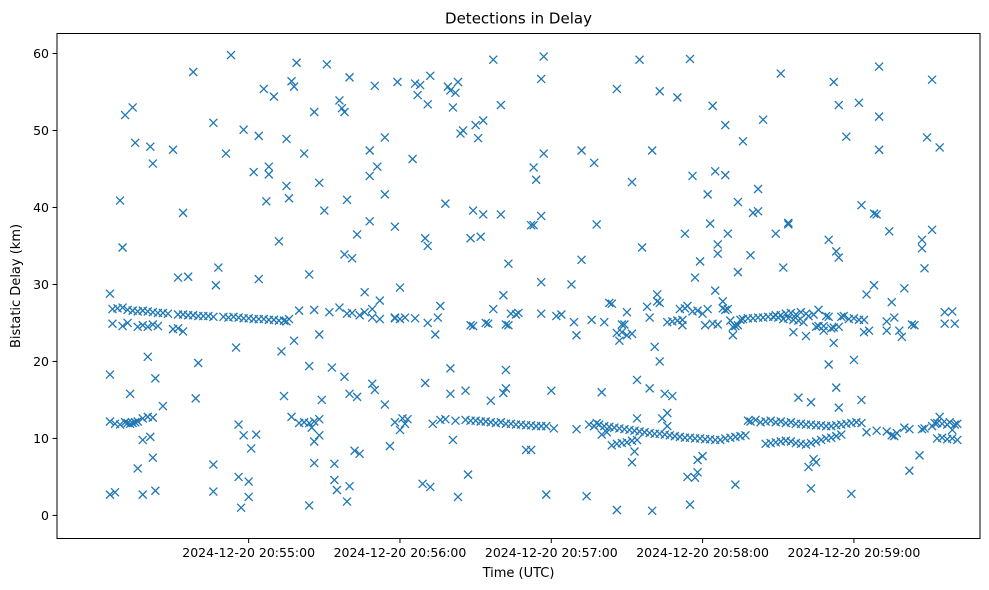  I want to click on x-tick-label: 2024-12-20 20:58:00, so click(702, 552).